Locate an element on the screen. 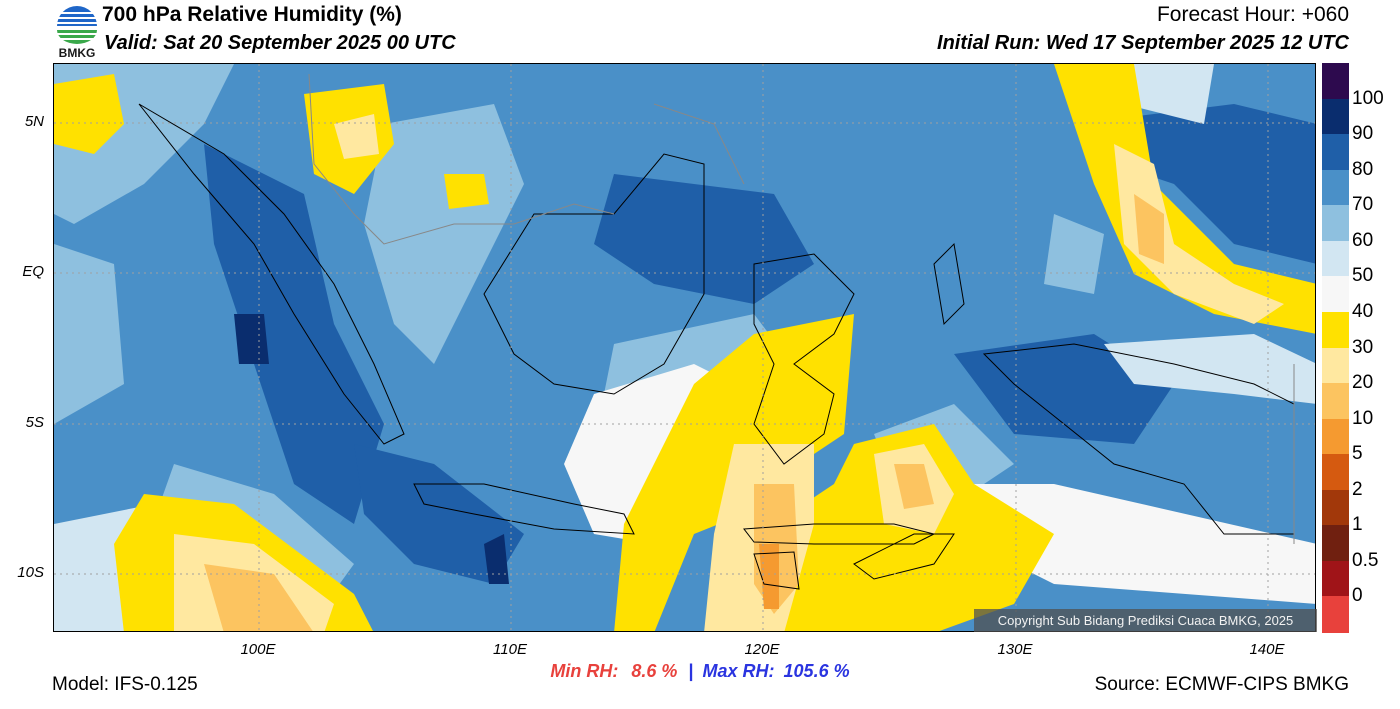 The image size is (1400, 709). max-rh-value: 105.6 % is located at coordinates (816, 671).